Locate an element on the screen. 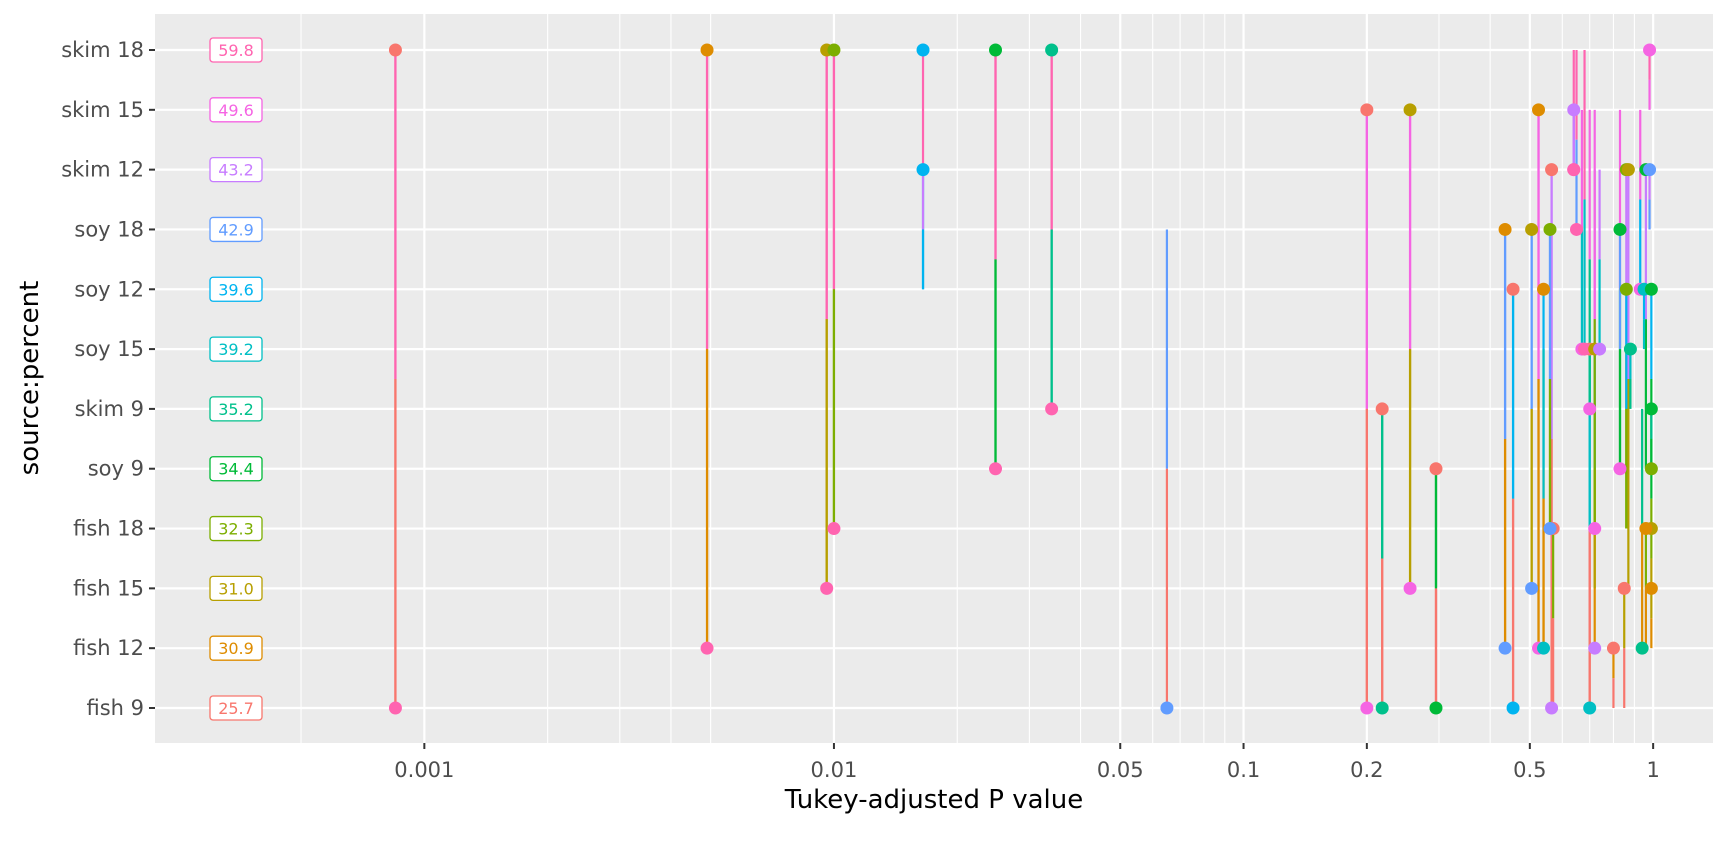 This screenshot has height=865, width=1728. y-tick-label: soy 15 is located at coordinates (109, 349).